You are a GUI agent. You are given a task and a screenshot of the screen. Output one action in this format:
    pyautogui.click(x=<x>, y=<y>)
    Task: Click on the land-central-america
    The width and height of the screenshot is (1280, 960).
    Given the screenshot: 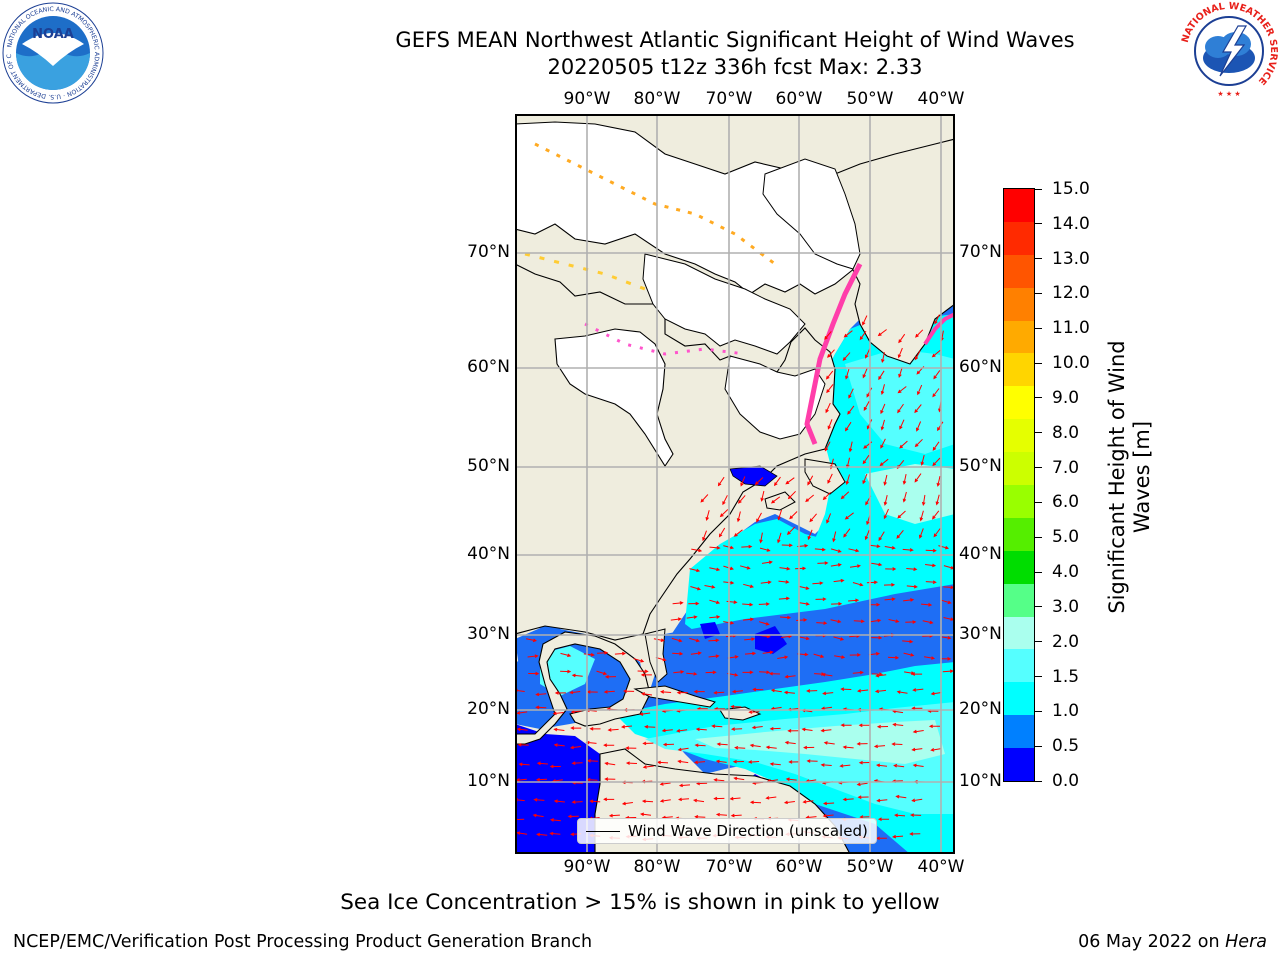 What is the action you would take?
    pyautogui.click(x=583, y=688)
    